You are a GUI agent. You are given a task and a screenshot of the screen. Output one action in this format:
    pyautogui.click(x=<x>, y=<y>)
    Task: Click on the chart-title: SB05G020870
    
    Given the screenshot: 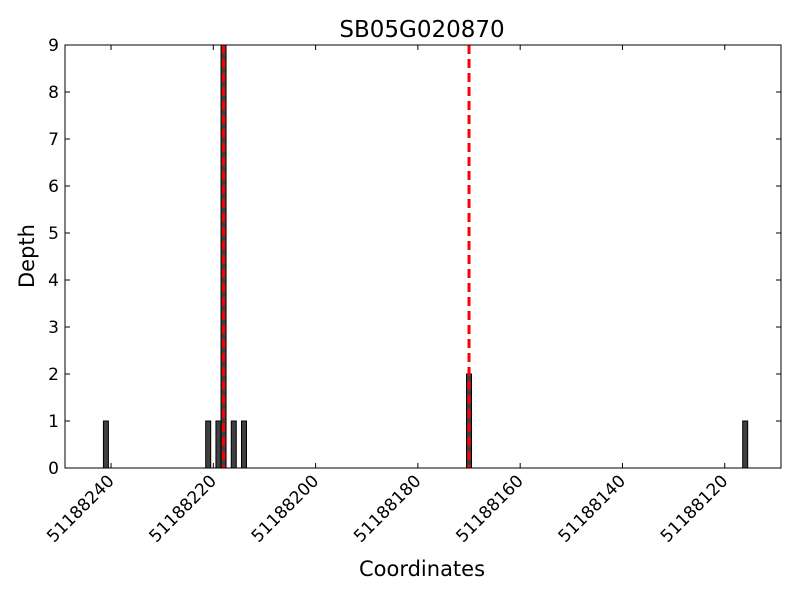 What is the action you would take?
    pyautogui.click(x=421, y=30)
    